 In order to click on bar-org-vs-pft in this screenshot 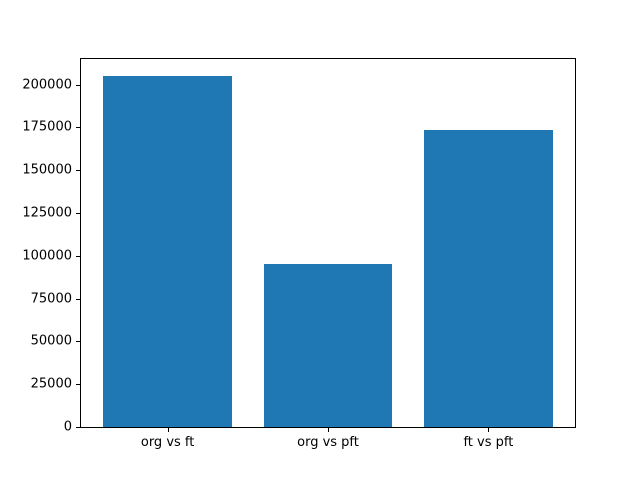, I will do `click(328, 345)`.